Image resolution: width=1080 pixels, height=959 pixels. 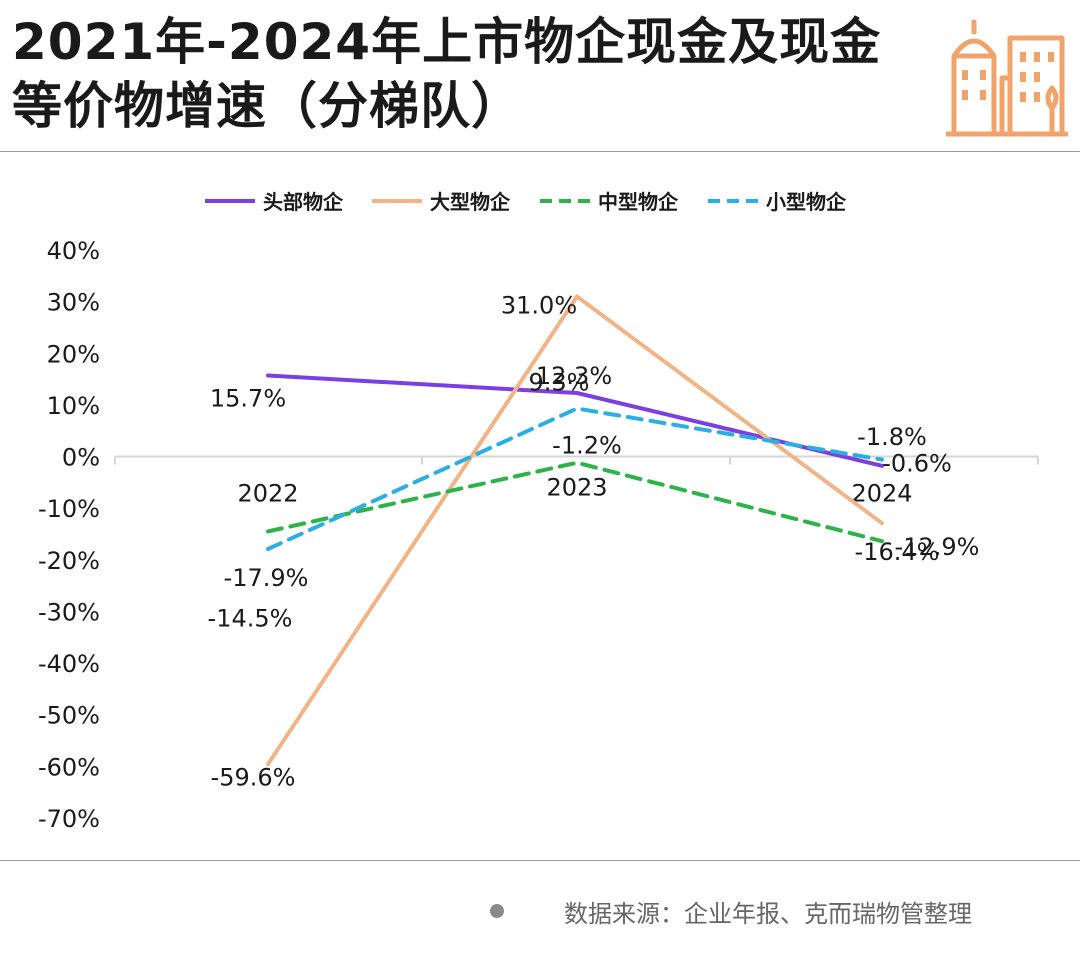 What do you see at coordinates (892, 437) in the screenshot?
I see `data-label: -1.8%` at bounding box center [892, 437].